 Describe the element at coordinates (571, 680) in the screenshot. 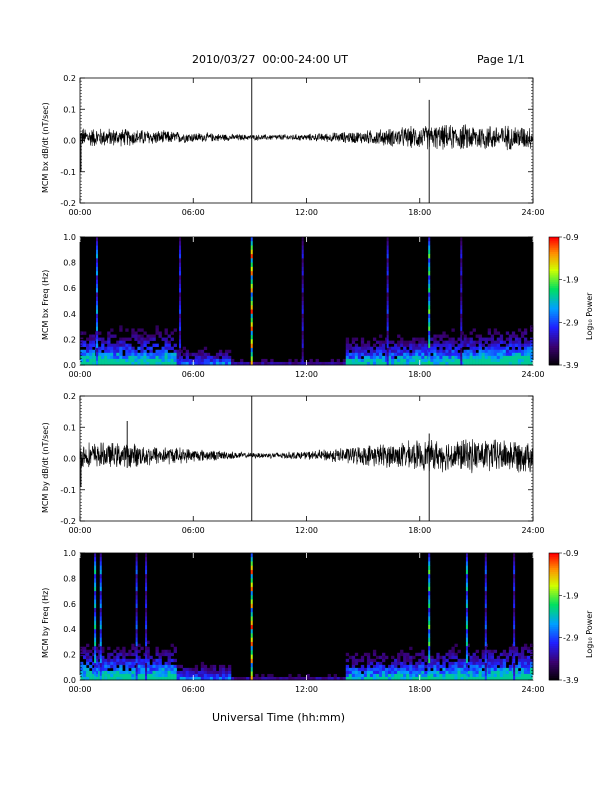

I see `colorbar-tick-label: -3.9` at that location.